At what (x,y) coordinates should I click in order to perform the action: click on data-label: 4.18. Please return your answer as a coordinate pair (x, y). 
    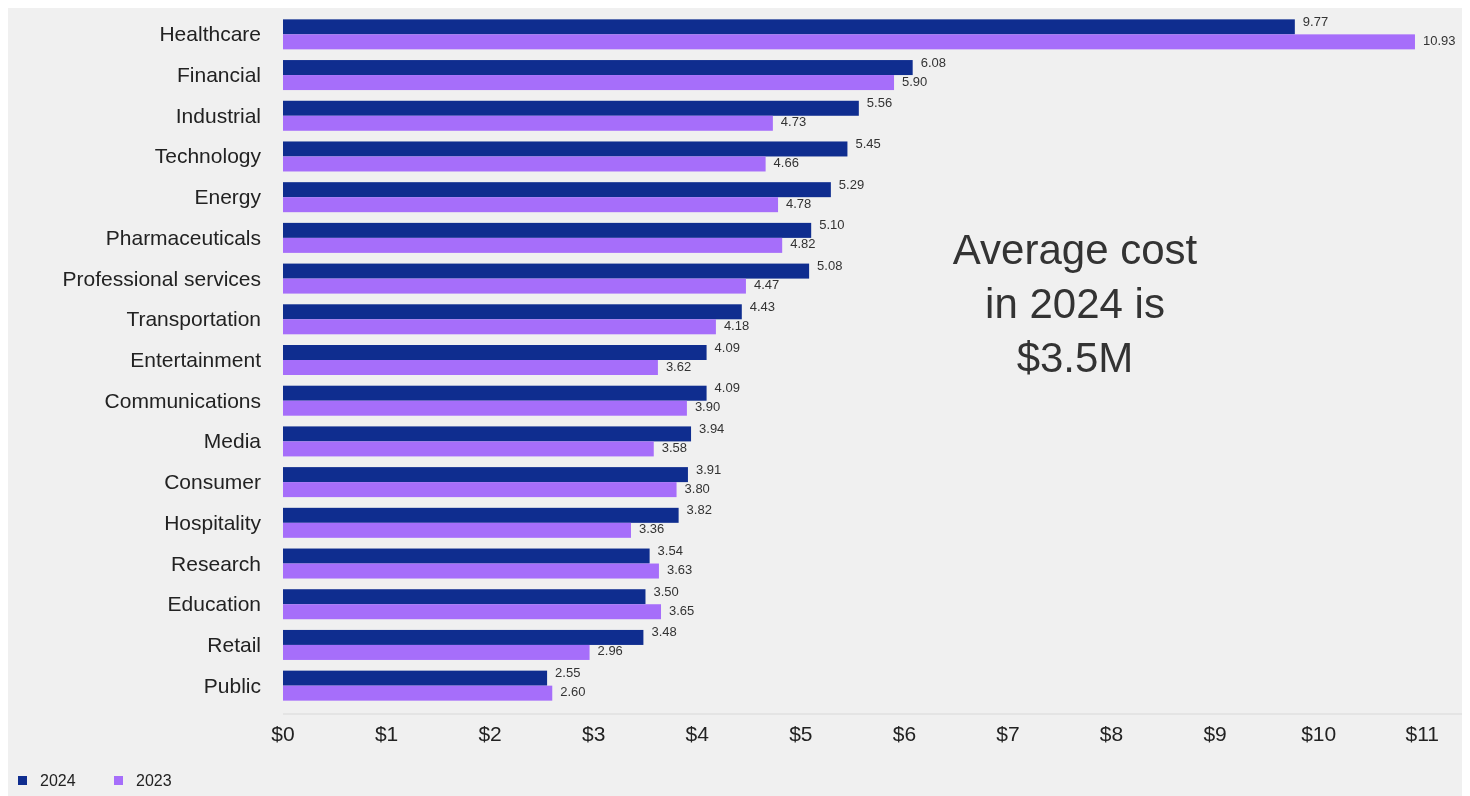
    Looking at the image, I should click on (736, 325).